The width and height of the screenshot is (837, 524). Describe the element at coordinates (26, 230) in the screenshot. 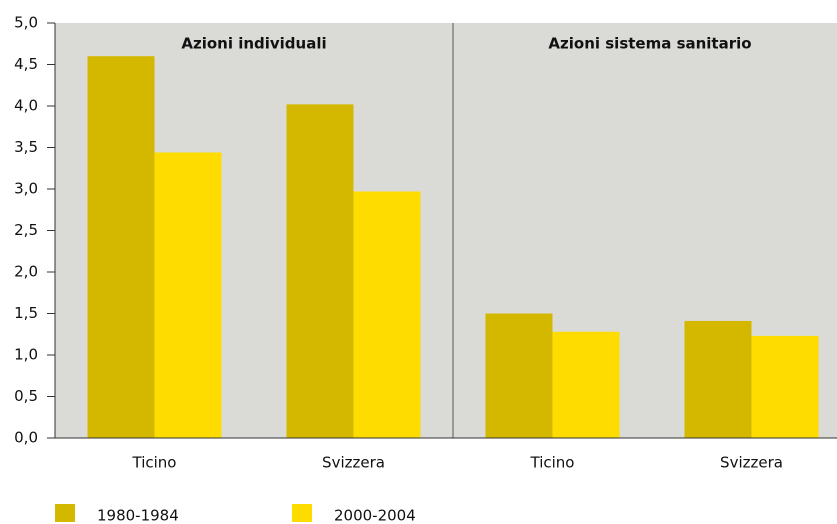

I see `y-tick-label: 2,5` at that location.